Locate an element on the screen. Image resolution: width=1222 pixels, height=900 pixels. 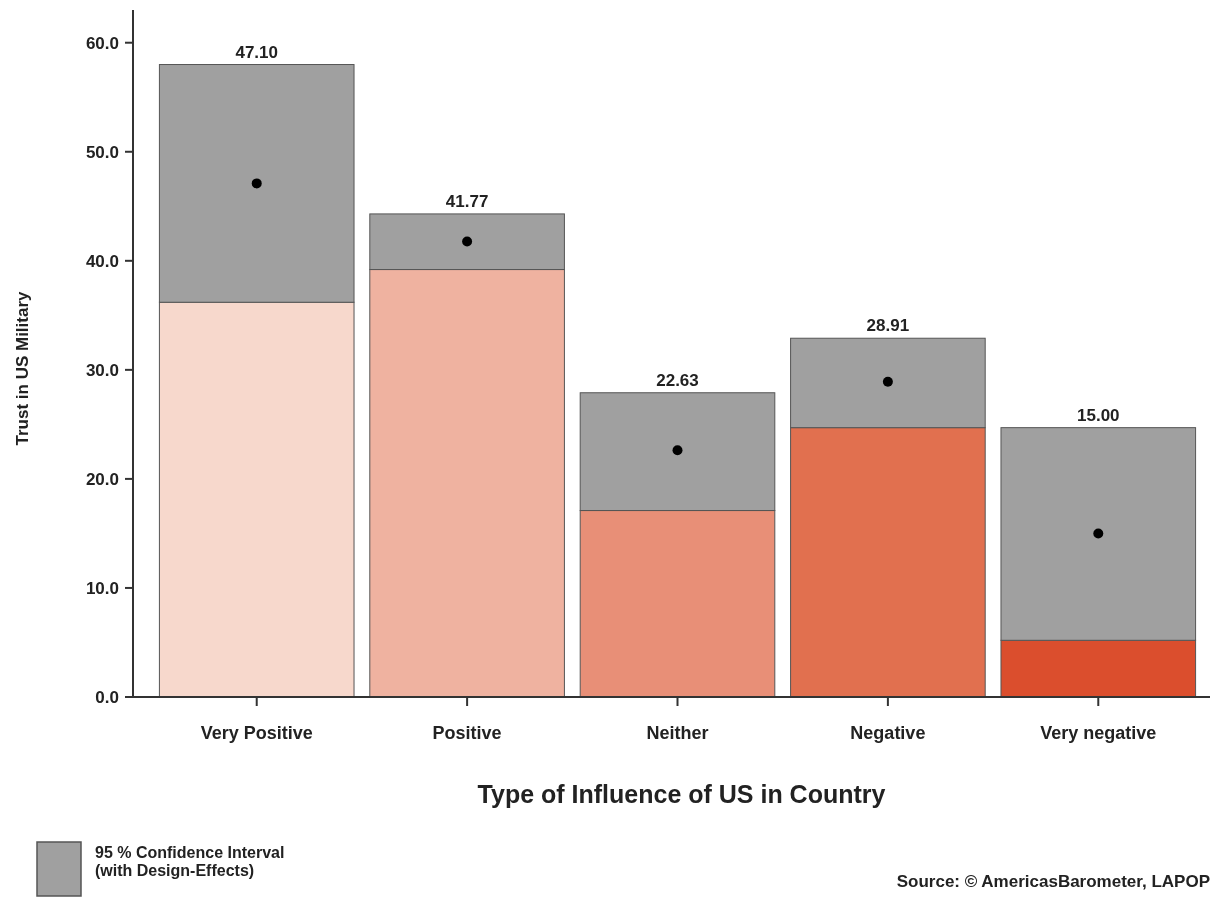
y-tick-label: 40.0 is located at coordinates (102, 261).